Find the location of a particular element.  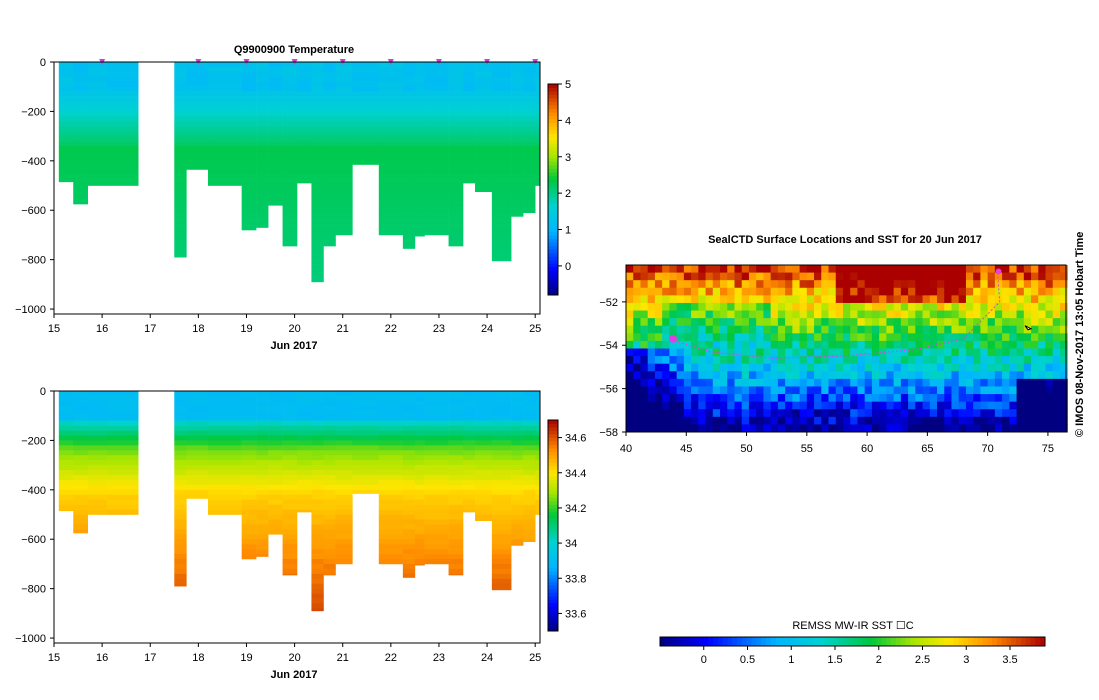

x-tick-label: 24 is located at coordinates (487, 329).